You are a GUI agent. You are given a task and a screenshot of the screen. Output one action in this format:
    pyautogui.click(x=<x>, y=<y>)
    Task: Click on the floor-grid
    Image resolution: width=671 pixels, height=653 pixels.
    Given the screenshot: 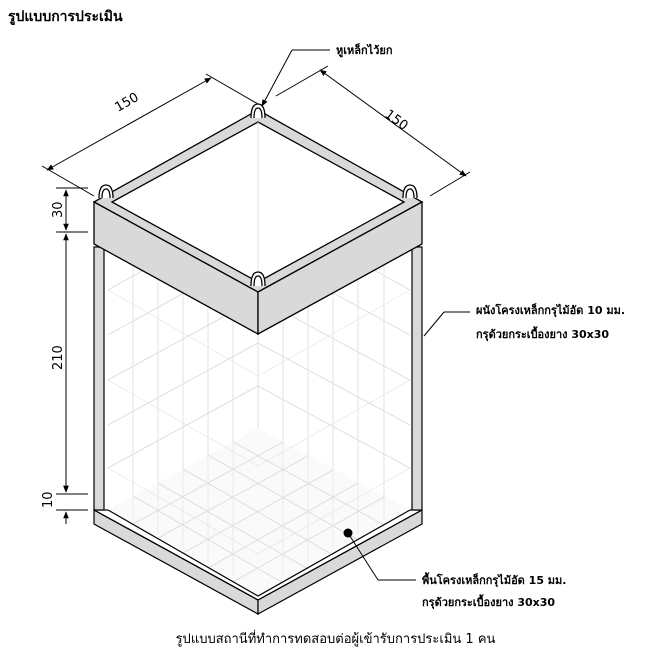 What is the action you would take?
    pyautogui.click(x=259, y=512)
    